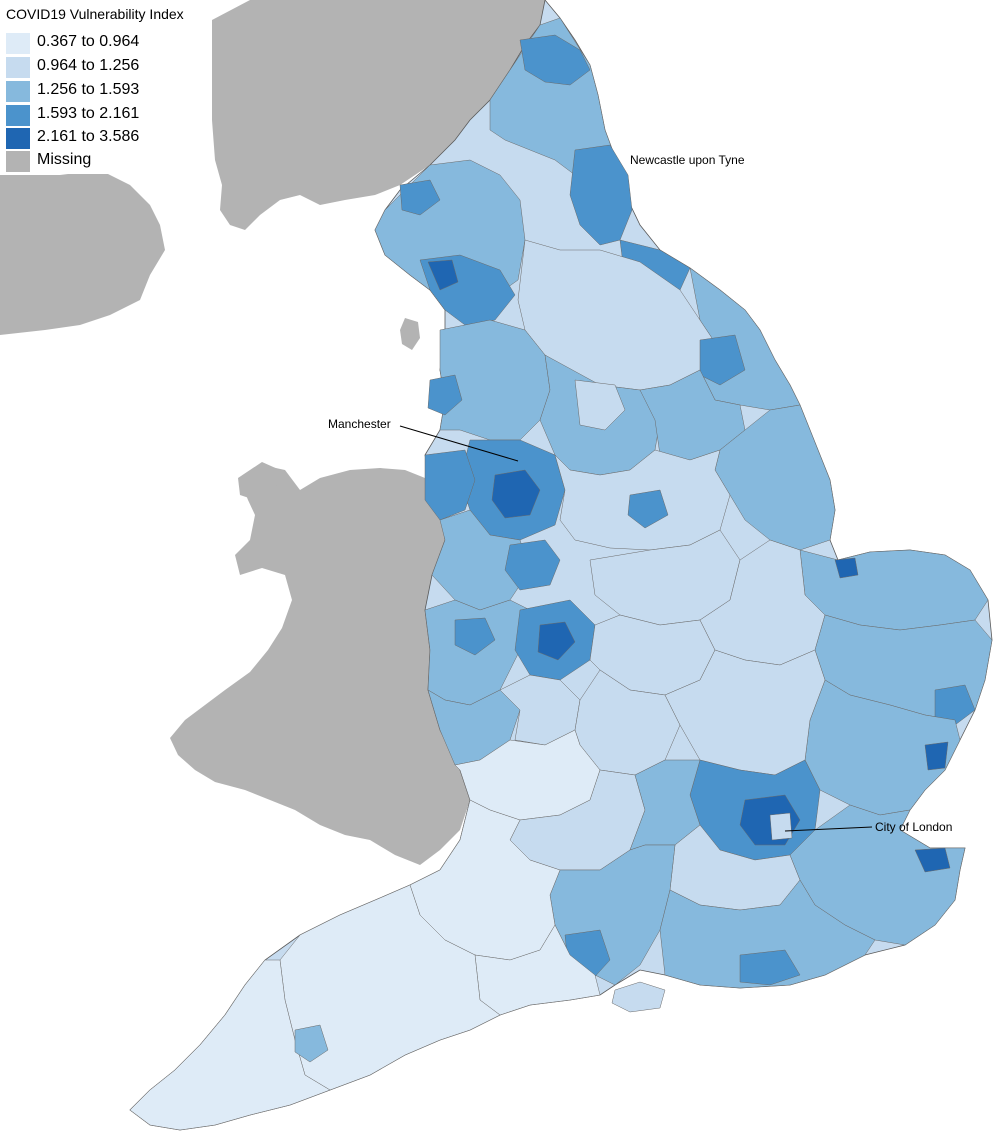 This screenshot has height=1134, width=994. What do you see at coordinates (955, 705) in the screenshot?
I see `region-ipswich` at bounding box center [955, 705].